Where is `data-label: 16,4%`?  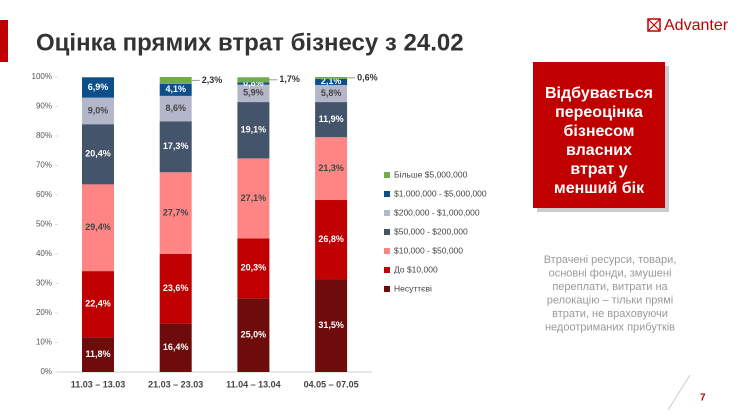 data-label: 16,4% is located at coordinates (176, 347).